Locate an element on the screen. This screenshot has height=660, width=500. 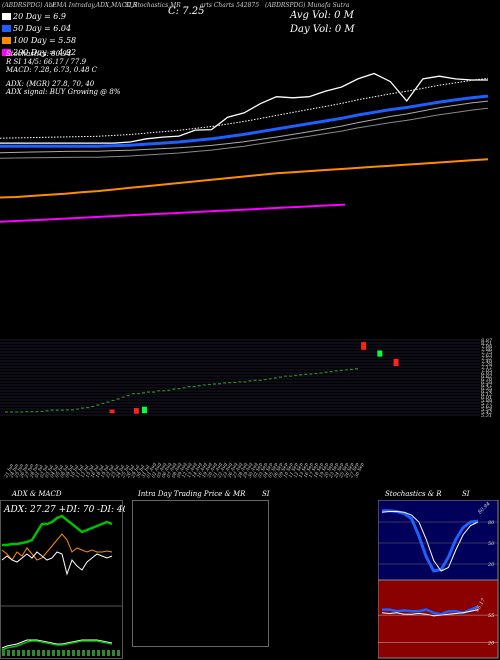
ema20-dotted-line is located at coordinates (244, 108).